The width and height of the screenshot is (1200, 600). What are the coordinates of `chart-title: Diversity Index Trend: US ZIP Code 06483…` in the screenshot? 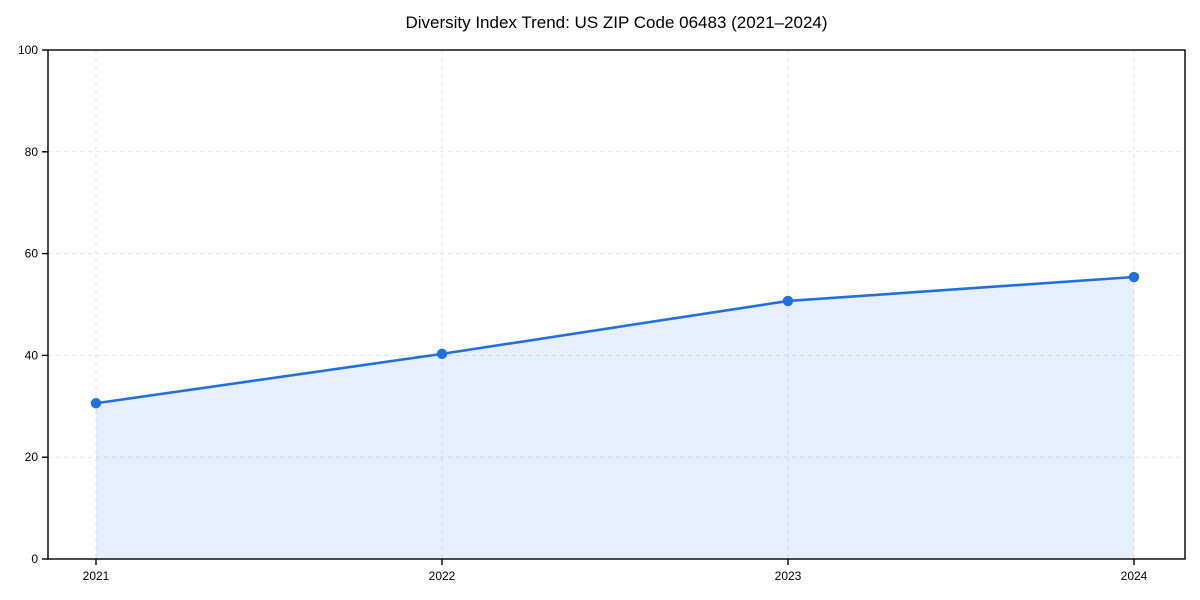 It's located at (616, 22).